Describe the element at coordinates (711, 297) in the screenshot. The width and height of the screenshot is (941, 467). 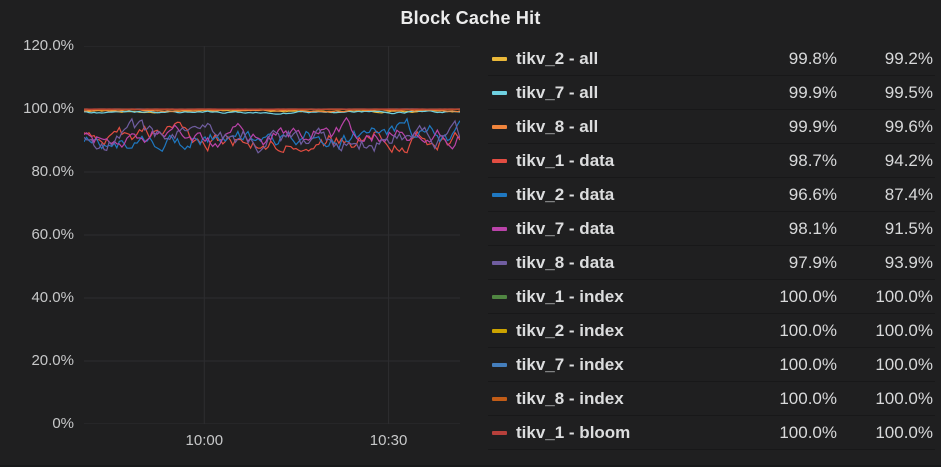
I see `legend-row: tikv_1 - index 100.0% 100.0%` at that location.